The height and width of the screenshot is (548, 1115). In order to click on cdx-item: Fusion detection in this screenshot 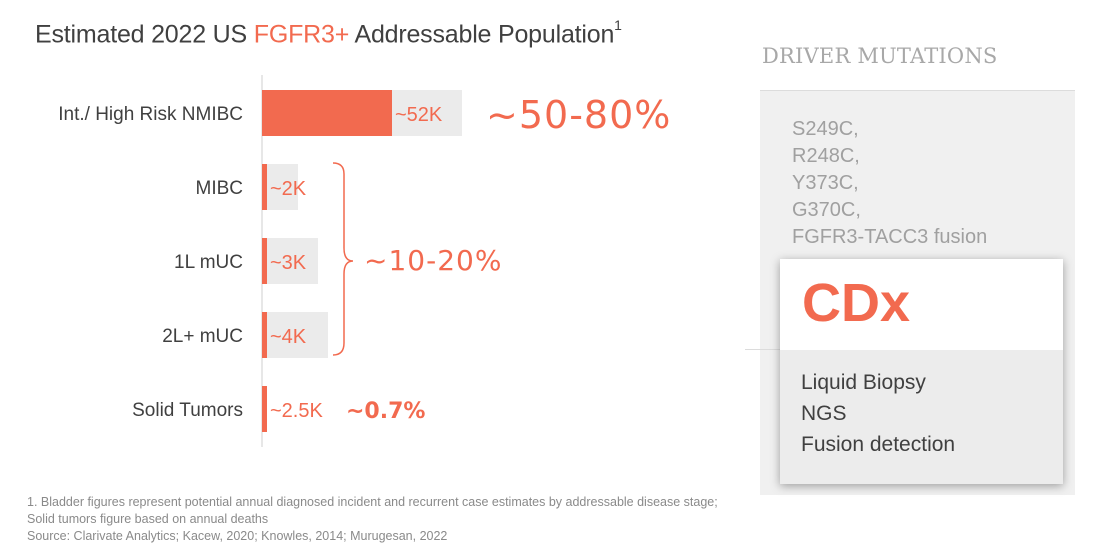, I will do `click(878, 444)`.